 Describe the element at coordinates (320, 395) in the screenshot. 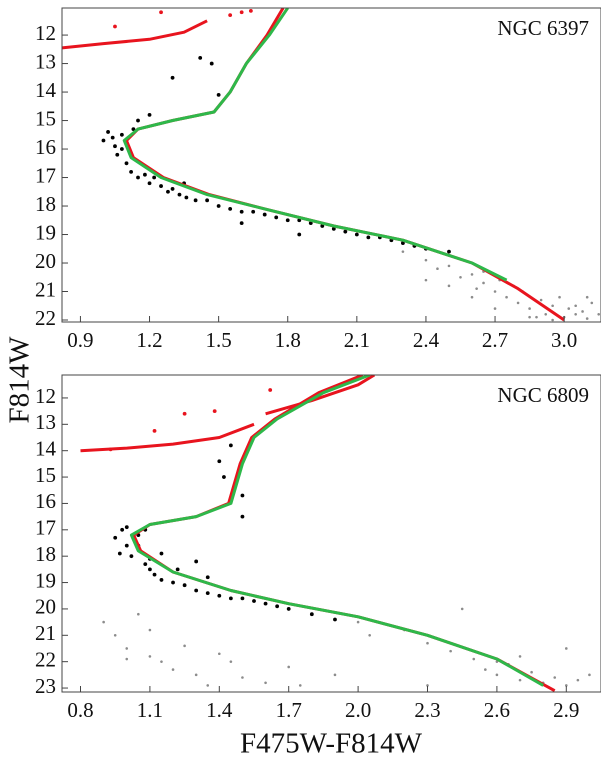

I see `isochrone` at that location.